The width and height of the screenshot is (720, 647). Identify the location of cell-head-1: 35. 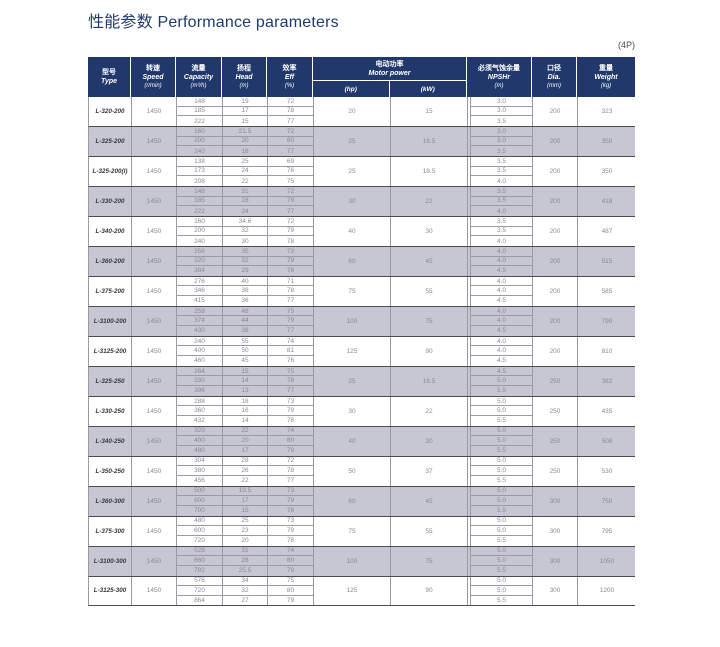
(245, 251).